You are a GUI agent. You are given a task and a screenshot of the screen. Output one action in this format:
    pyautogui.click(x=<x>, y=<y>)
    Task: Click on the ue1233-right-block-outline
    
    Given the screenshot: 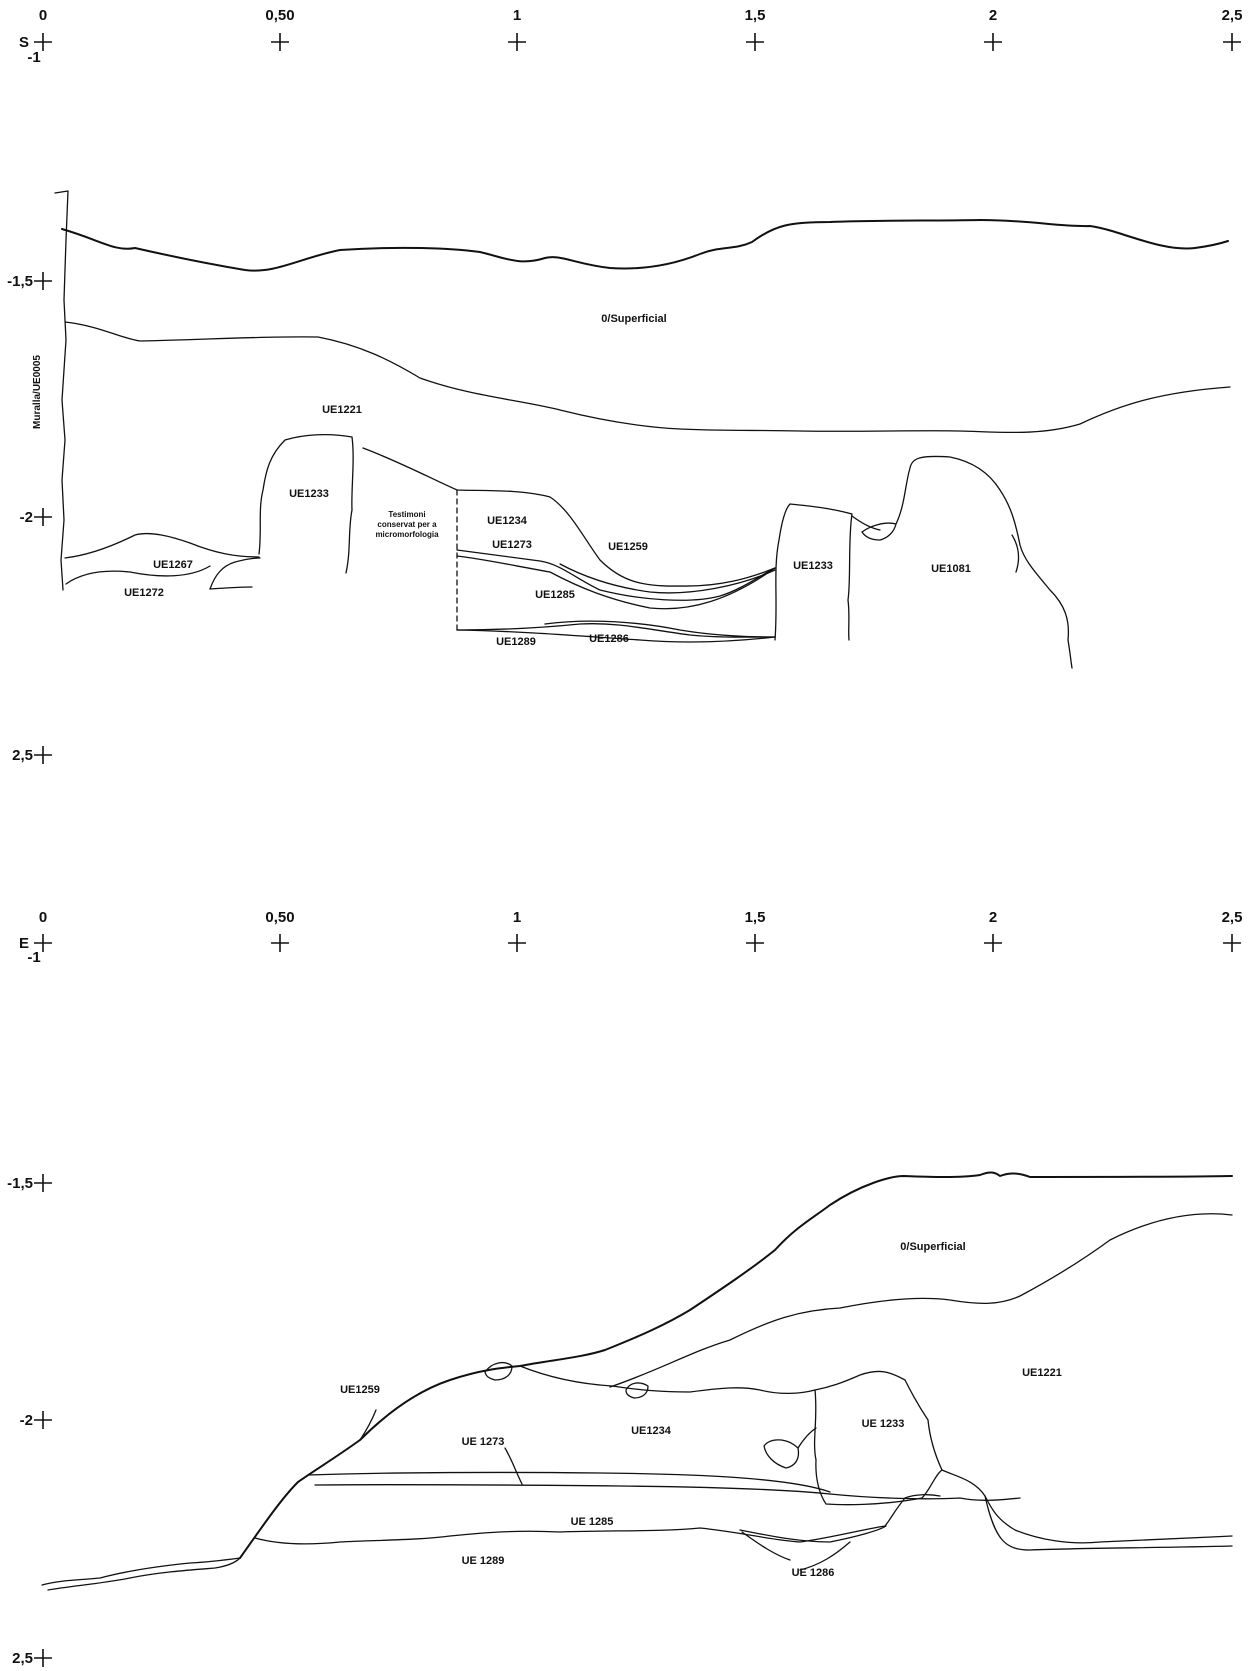 What is the action you would take?
    pyautogui.click(x=813, y=572)
    